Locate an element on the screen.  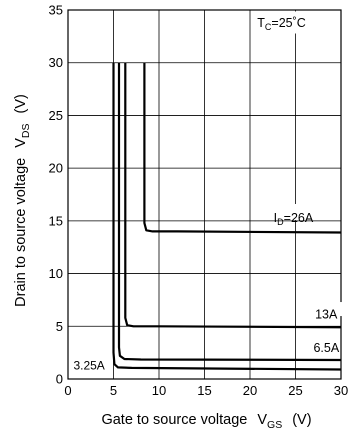
series-label: ID=26A is located at coordinates (294, 219).